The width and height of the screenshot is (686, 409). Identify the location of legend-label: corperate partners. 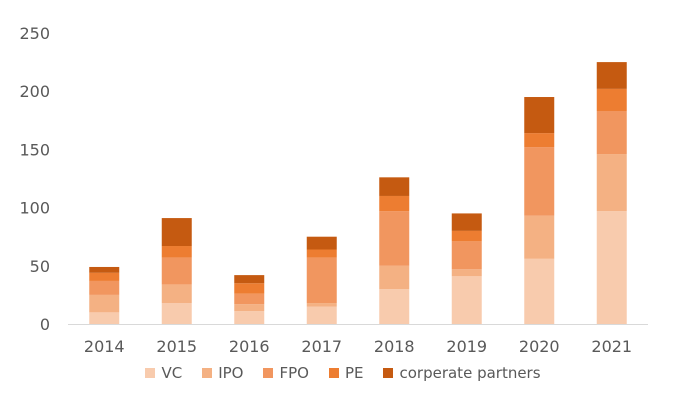
(470, 373).